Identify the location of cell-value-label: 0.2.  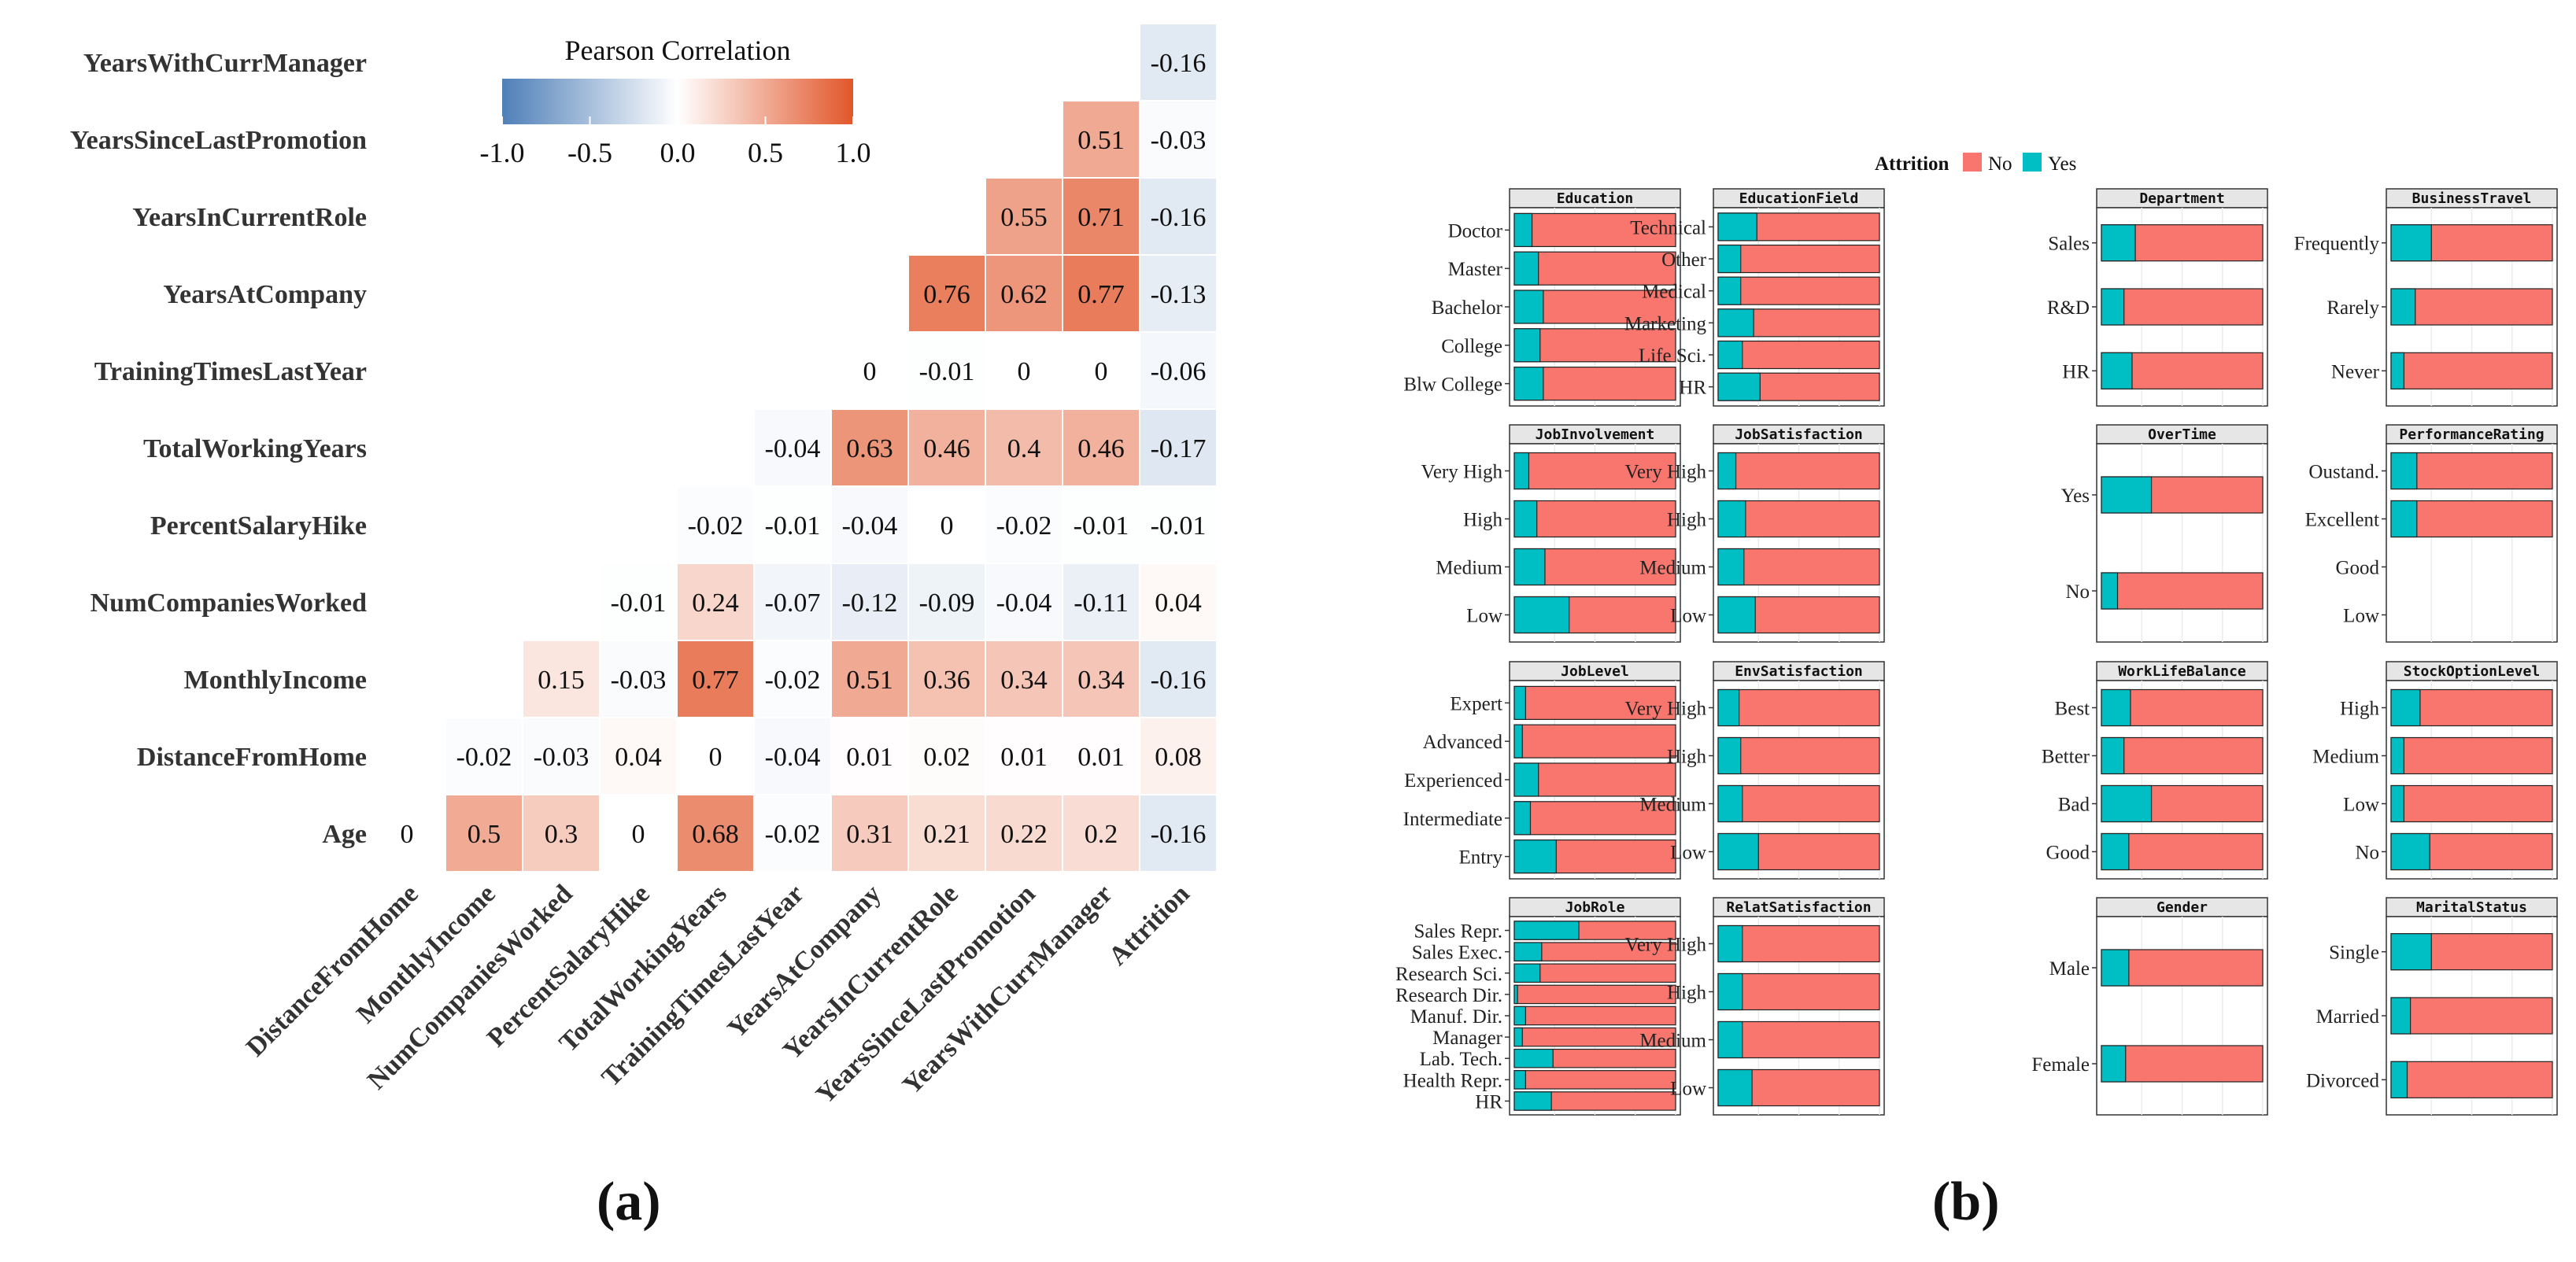
(1101, 834).